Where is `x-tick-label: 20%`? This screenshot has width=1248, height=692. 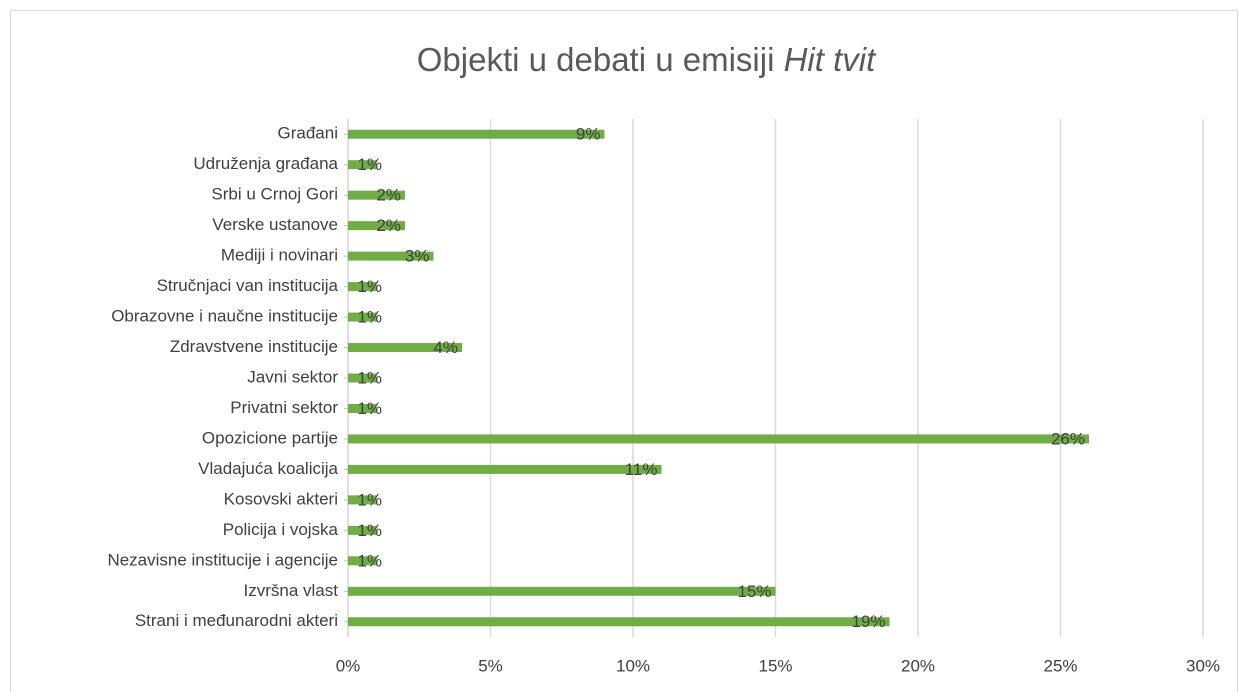
x-tick-label: 20% is located at coordinates (918, 665).